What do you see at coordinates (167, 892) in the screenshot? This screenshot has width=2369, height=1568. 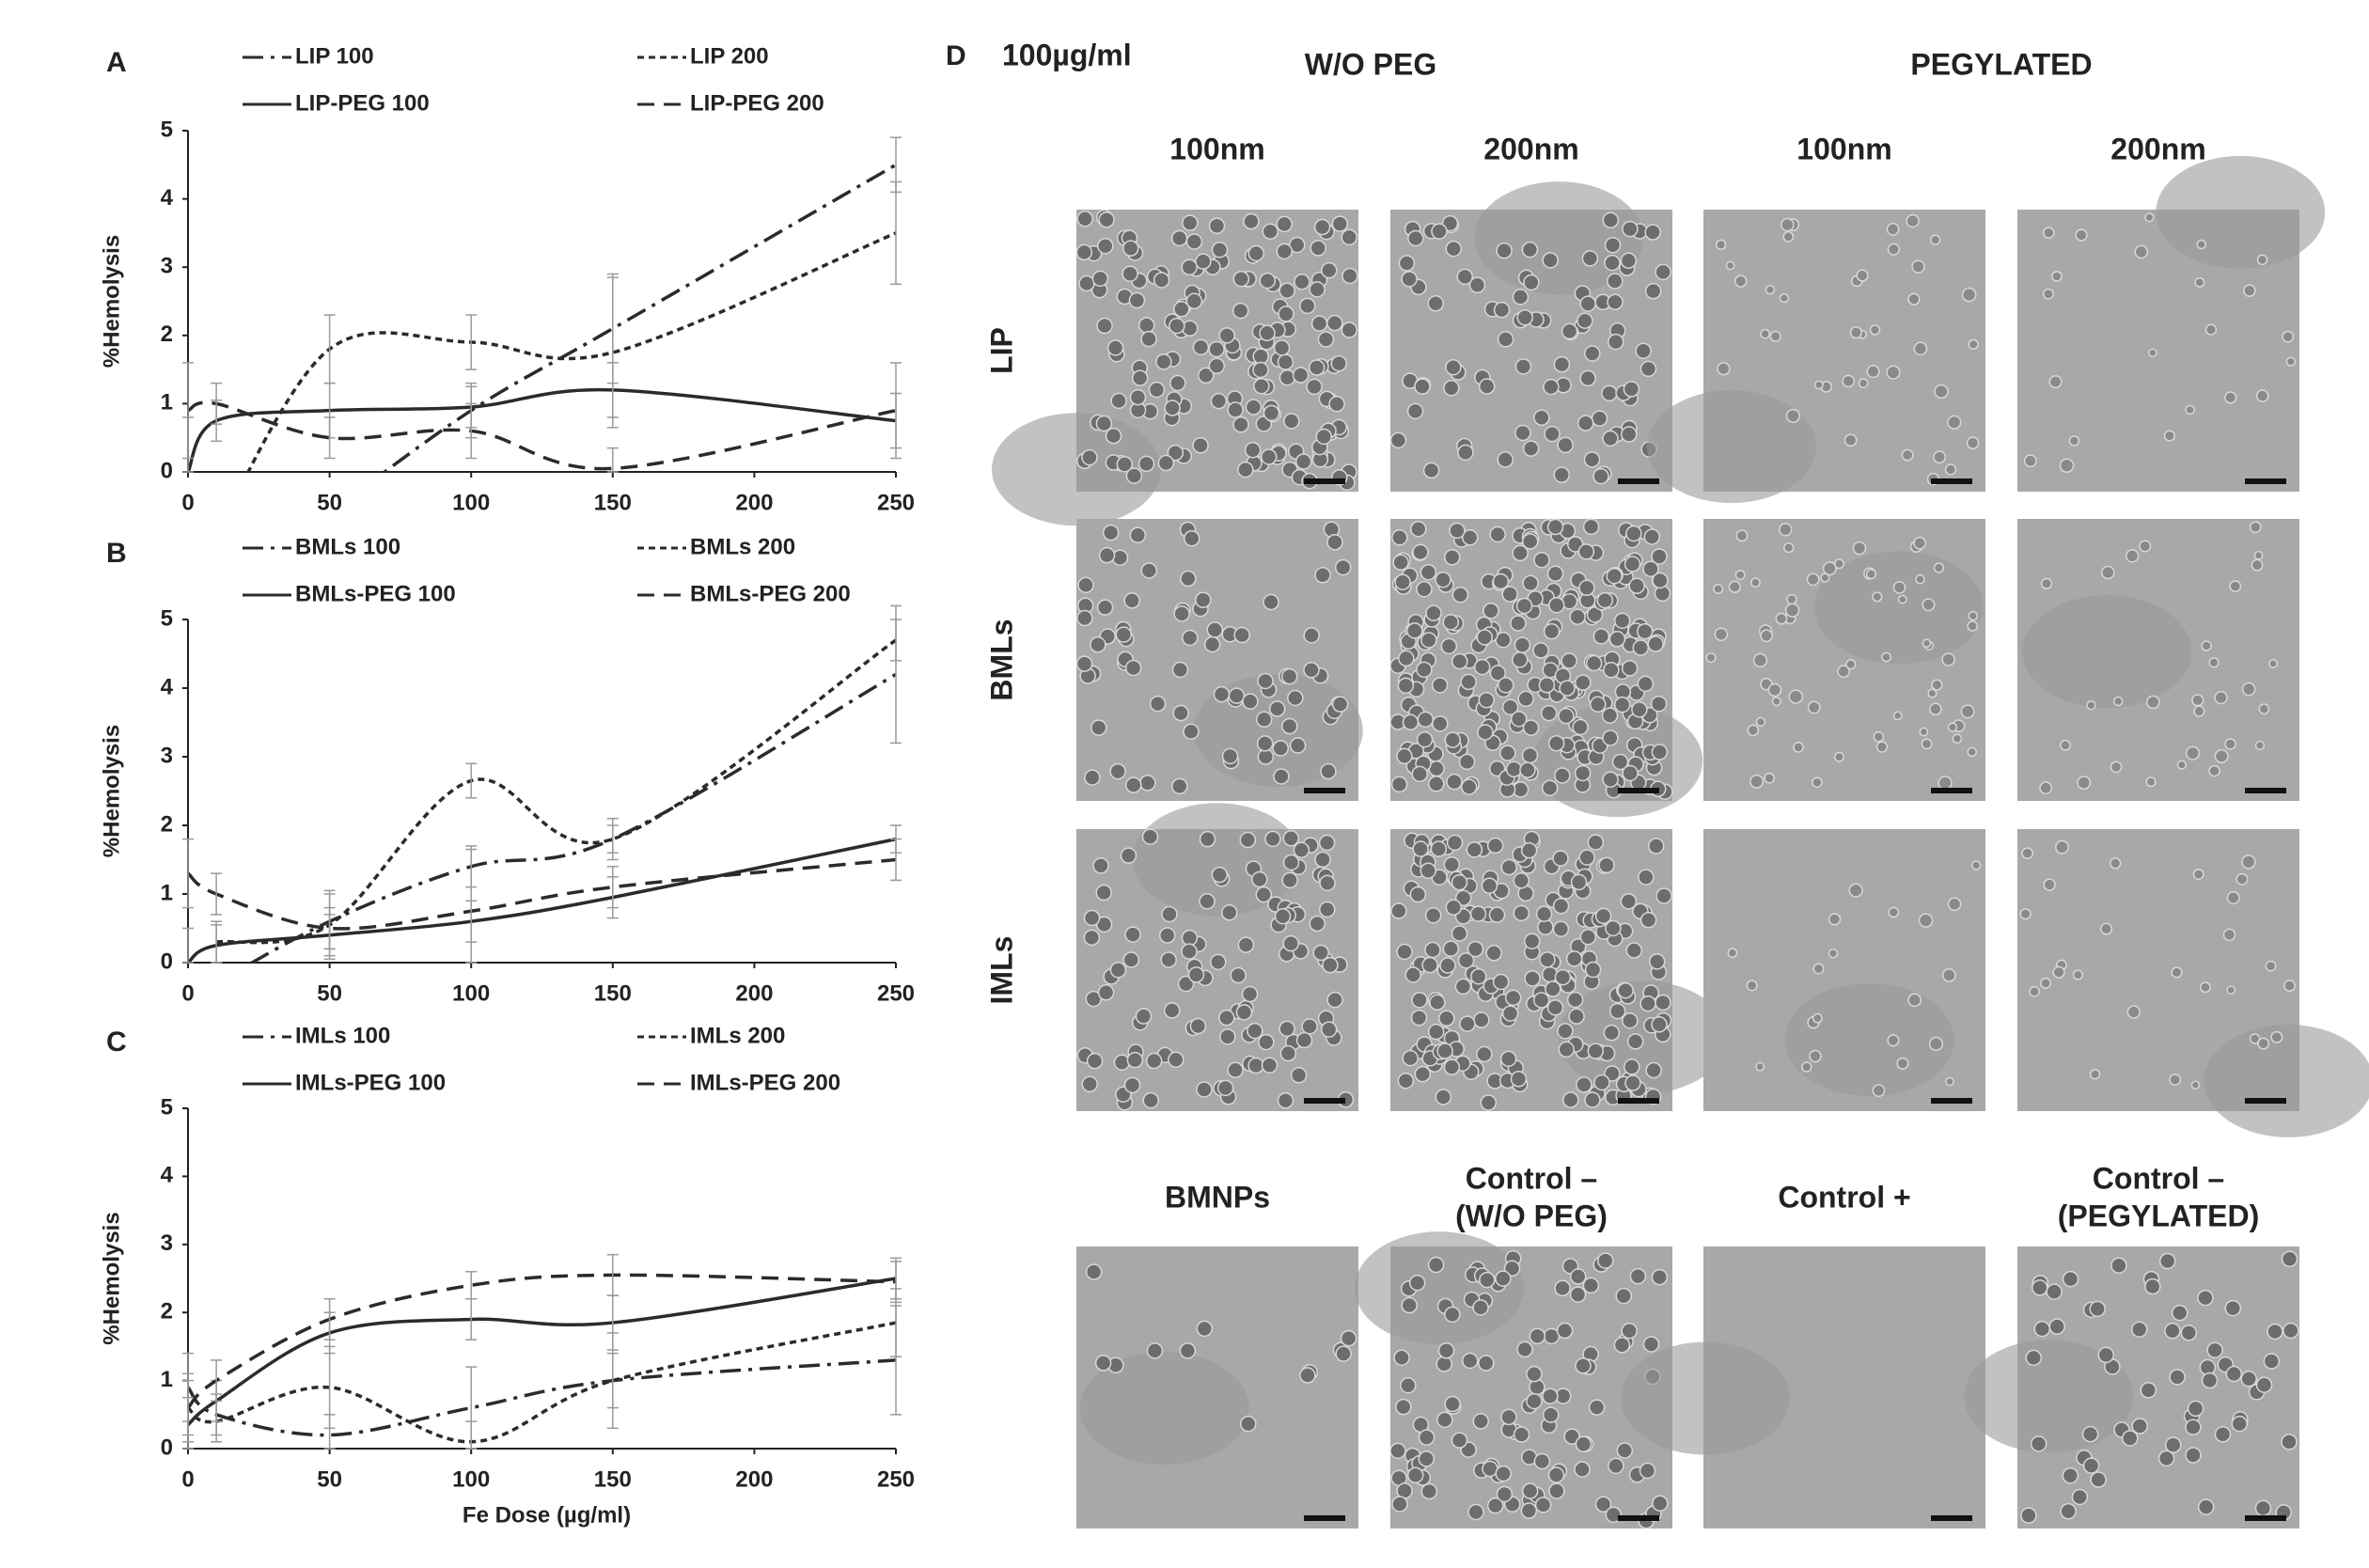 I see `y-tick-label: 1` at bounding box center [167, 892].